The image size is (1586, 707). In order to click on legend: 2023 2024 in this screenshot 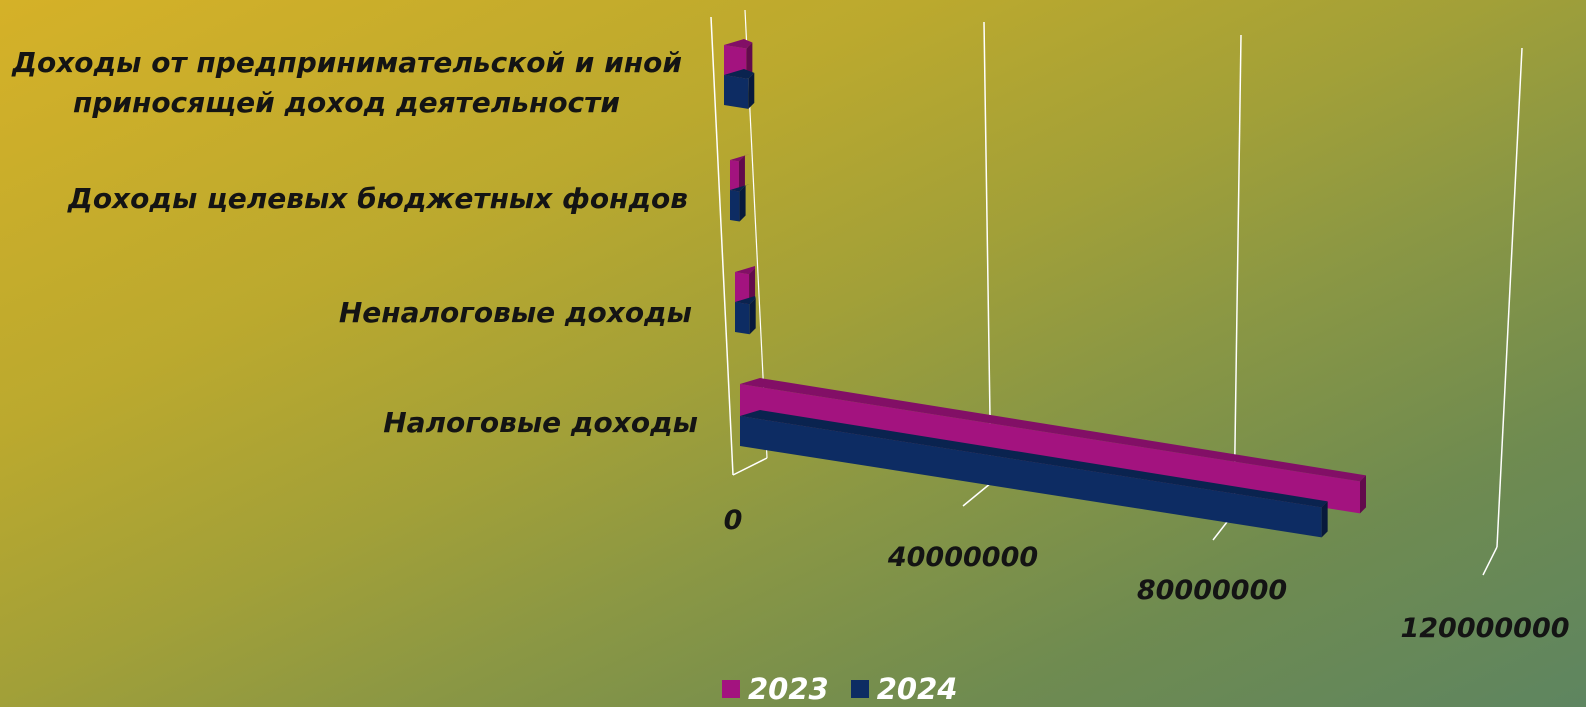, I will do `click(850, 689)`.